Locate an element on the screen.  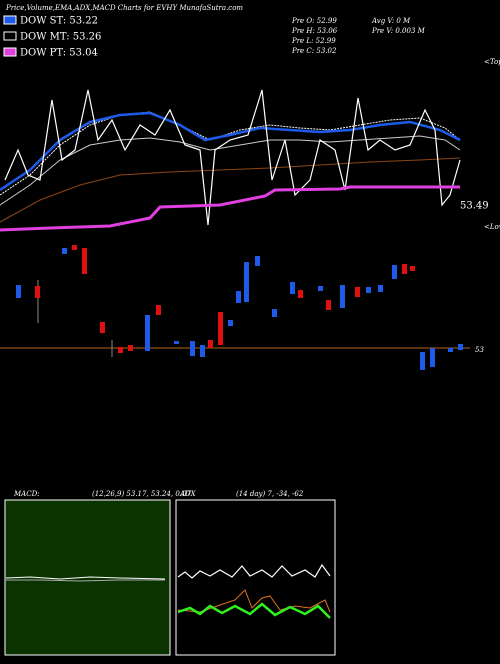
info-text: Pre V: 0.003 M is located at coordinates (398, 31).